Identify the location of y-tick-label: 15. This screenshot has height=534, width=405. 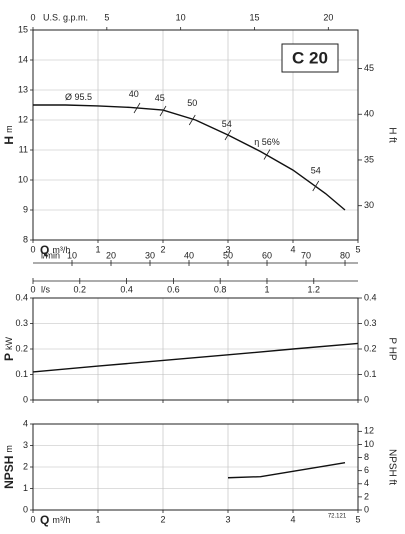
(23, 29).